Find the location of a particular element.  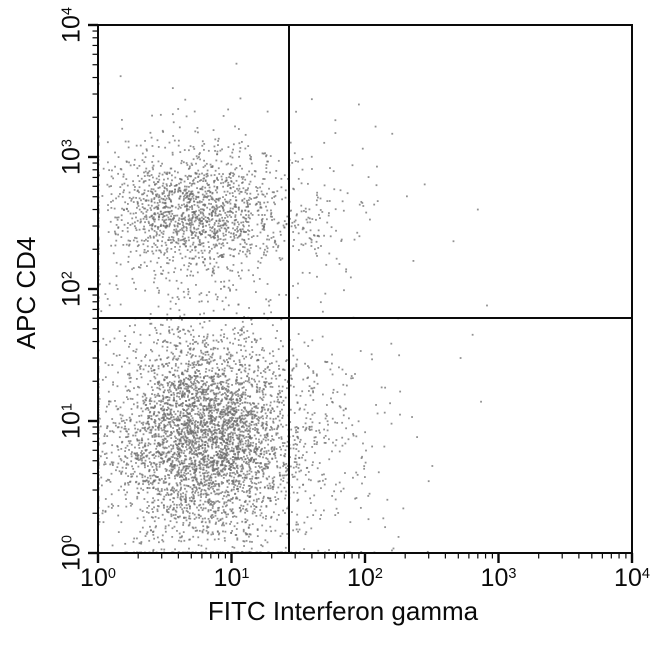

y-tick-label-1e2: 102 is located at coordinates (71, 289).